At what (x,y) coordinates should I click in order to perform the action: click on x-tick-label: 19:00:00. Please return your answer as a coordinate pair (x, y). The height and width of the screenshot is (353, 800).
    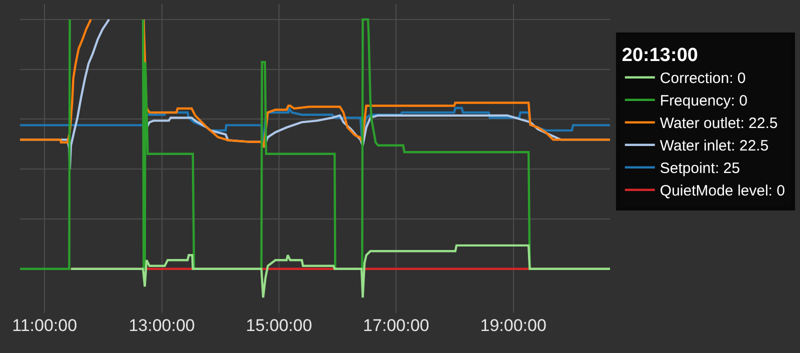
    Looking at the image, I should click on (513, 325).